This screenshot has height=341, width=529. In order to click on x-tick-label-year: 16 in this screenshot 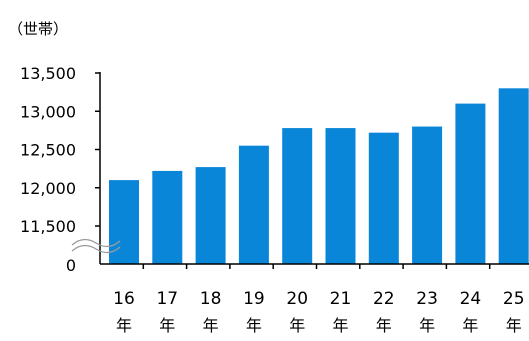, I will do `click(124, 299)`.